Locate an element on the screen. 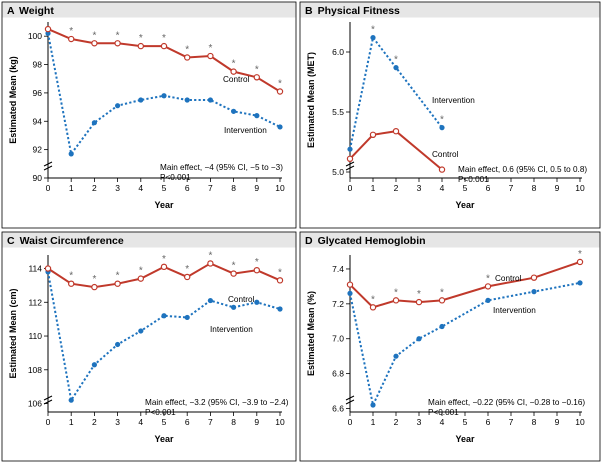  y-tick-label: 5.5 is located at coordinates (338, 112).